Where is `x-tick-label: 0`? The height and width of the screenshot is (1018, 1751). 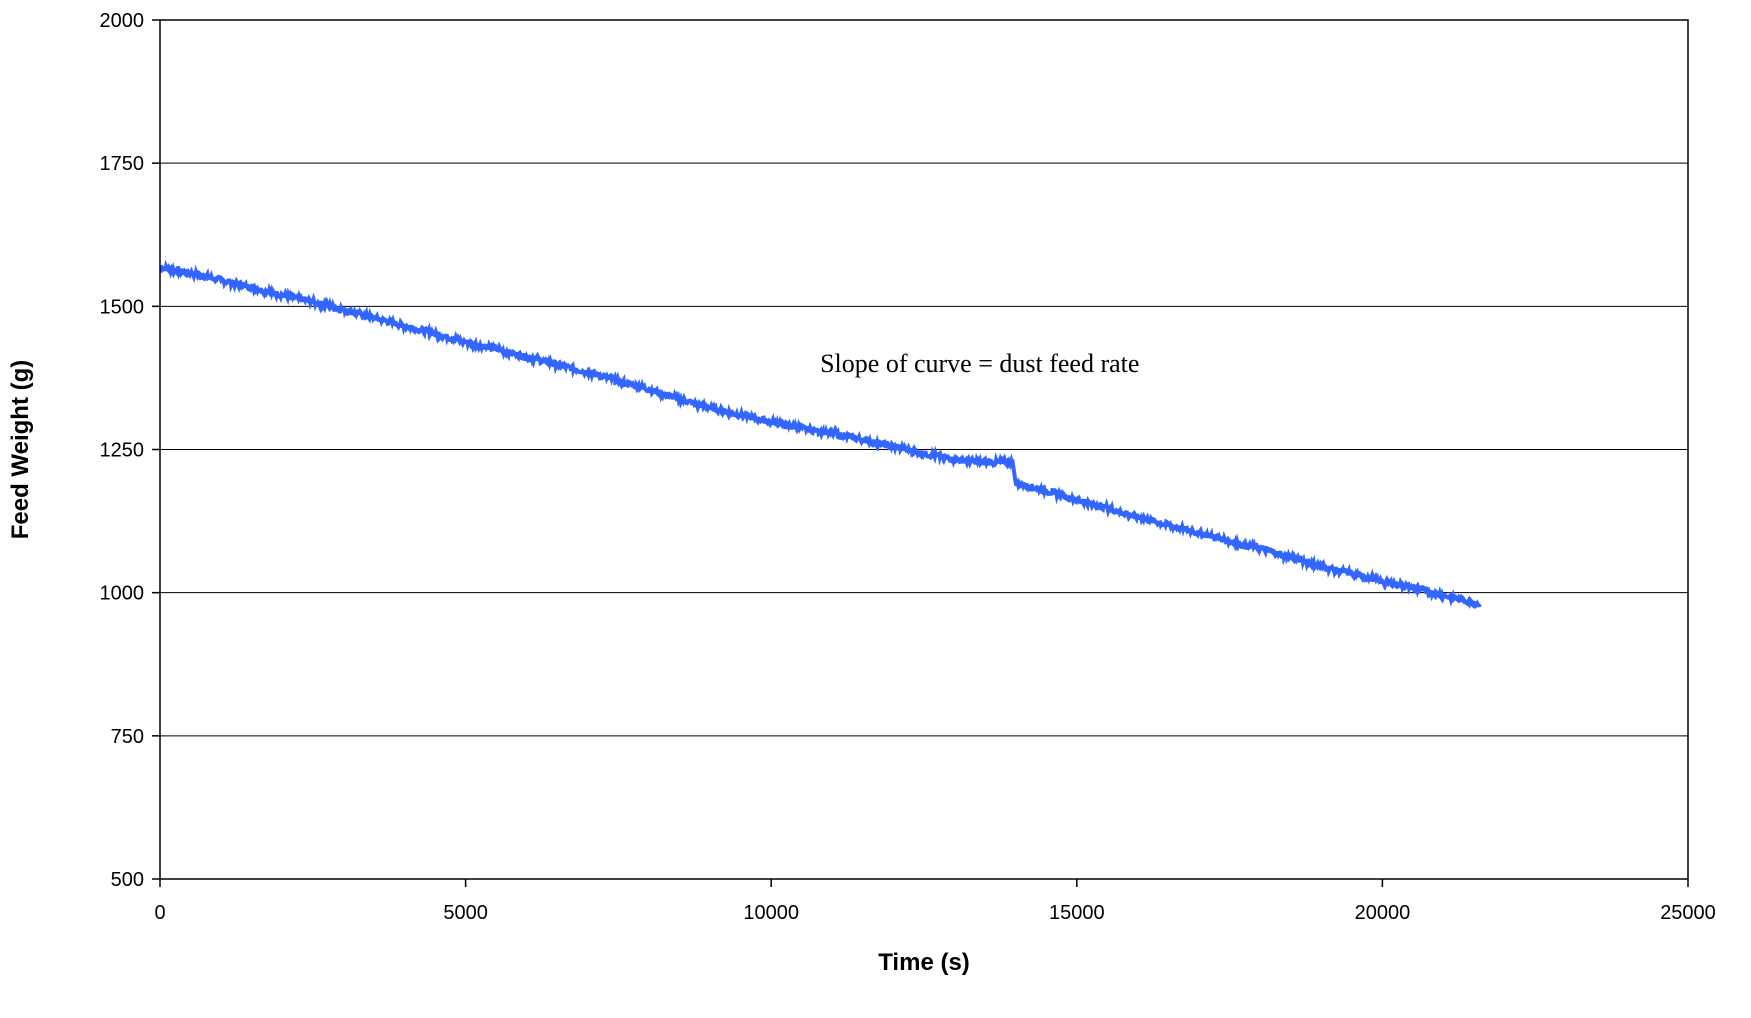 x-tick-label: 0 is located at coordinates (159, 913).